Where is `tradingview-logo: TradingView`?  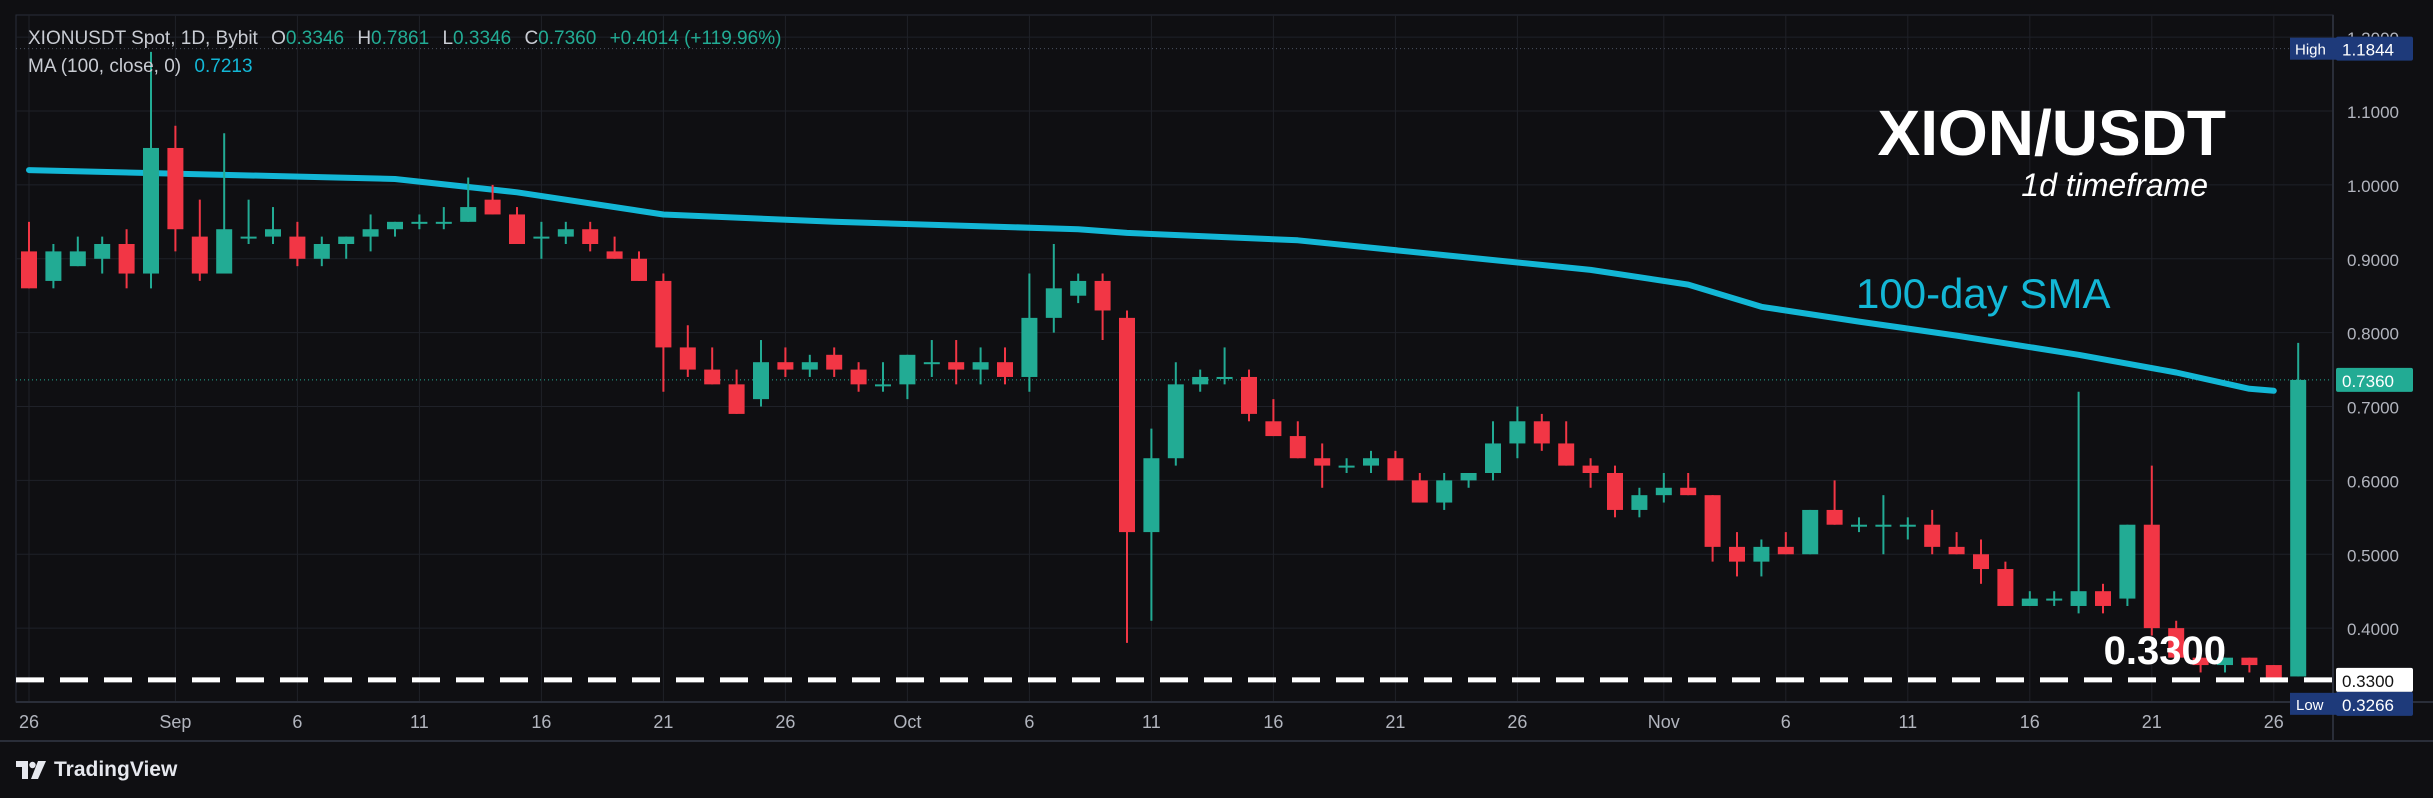 tradingview-logo: TradingView is located at coordinates (96, 770).